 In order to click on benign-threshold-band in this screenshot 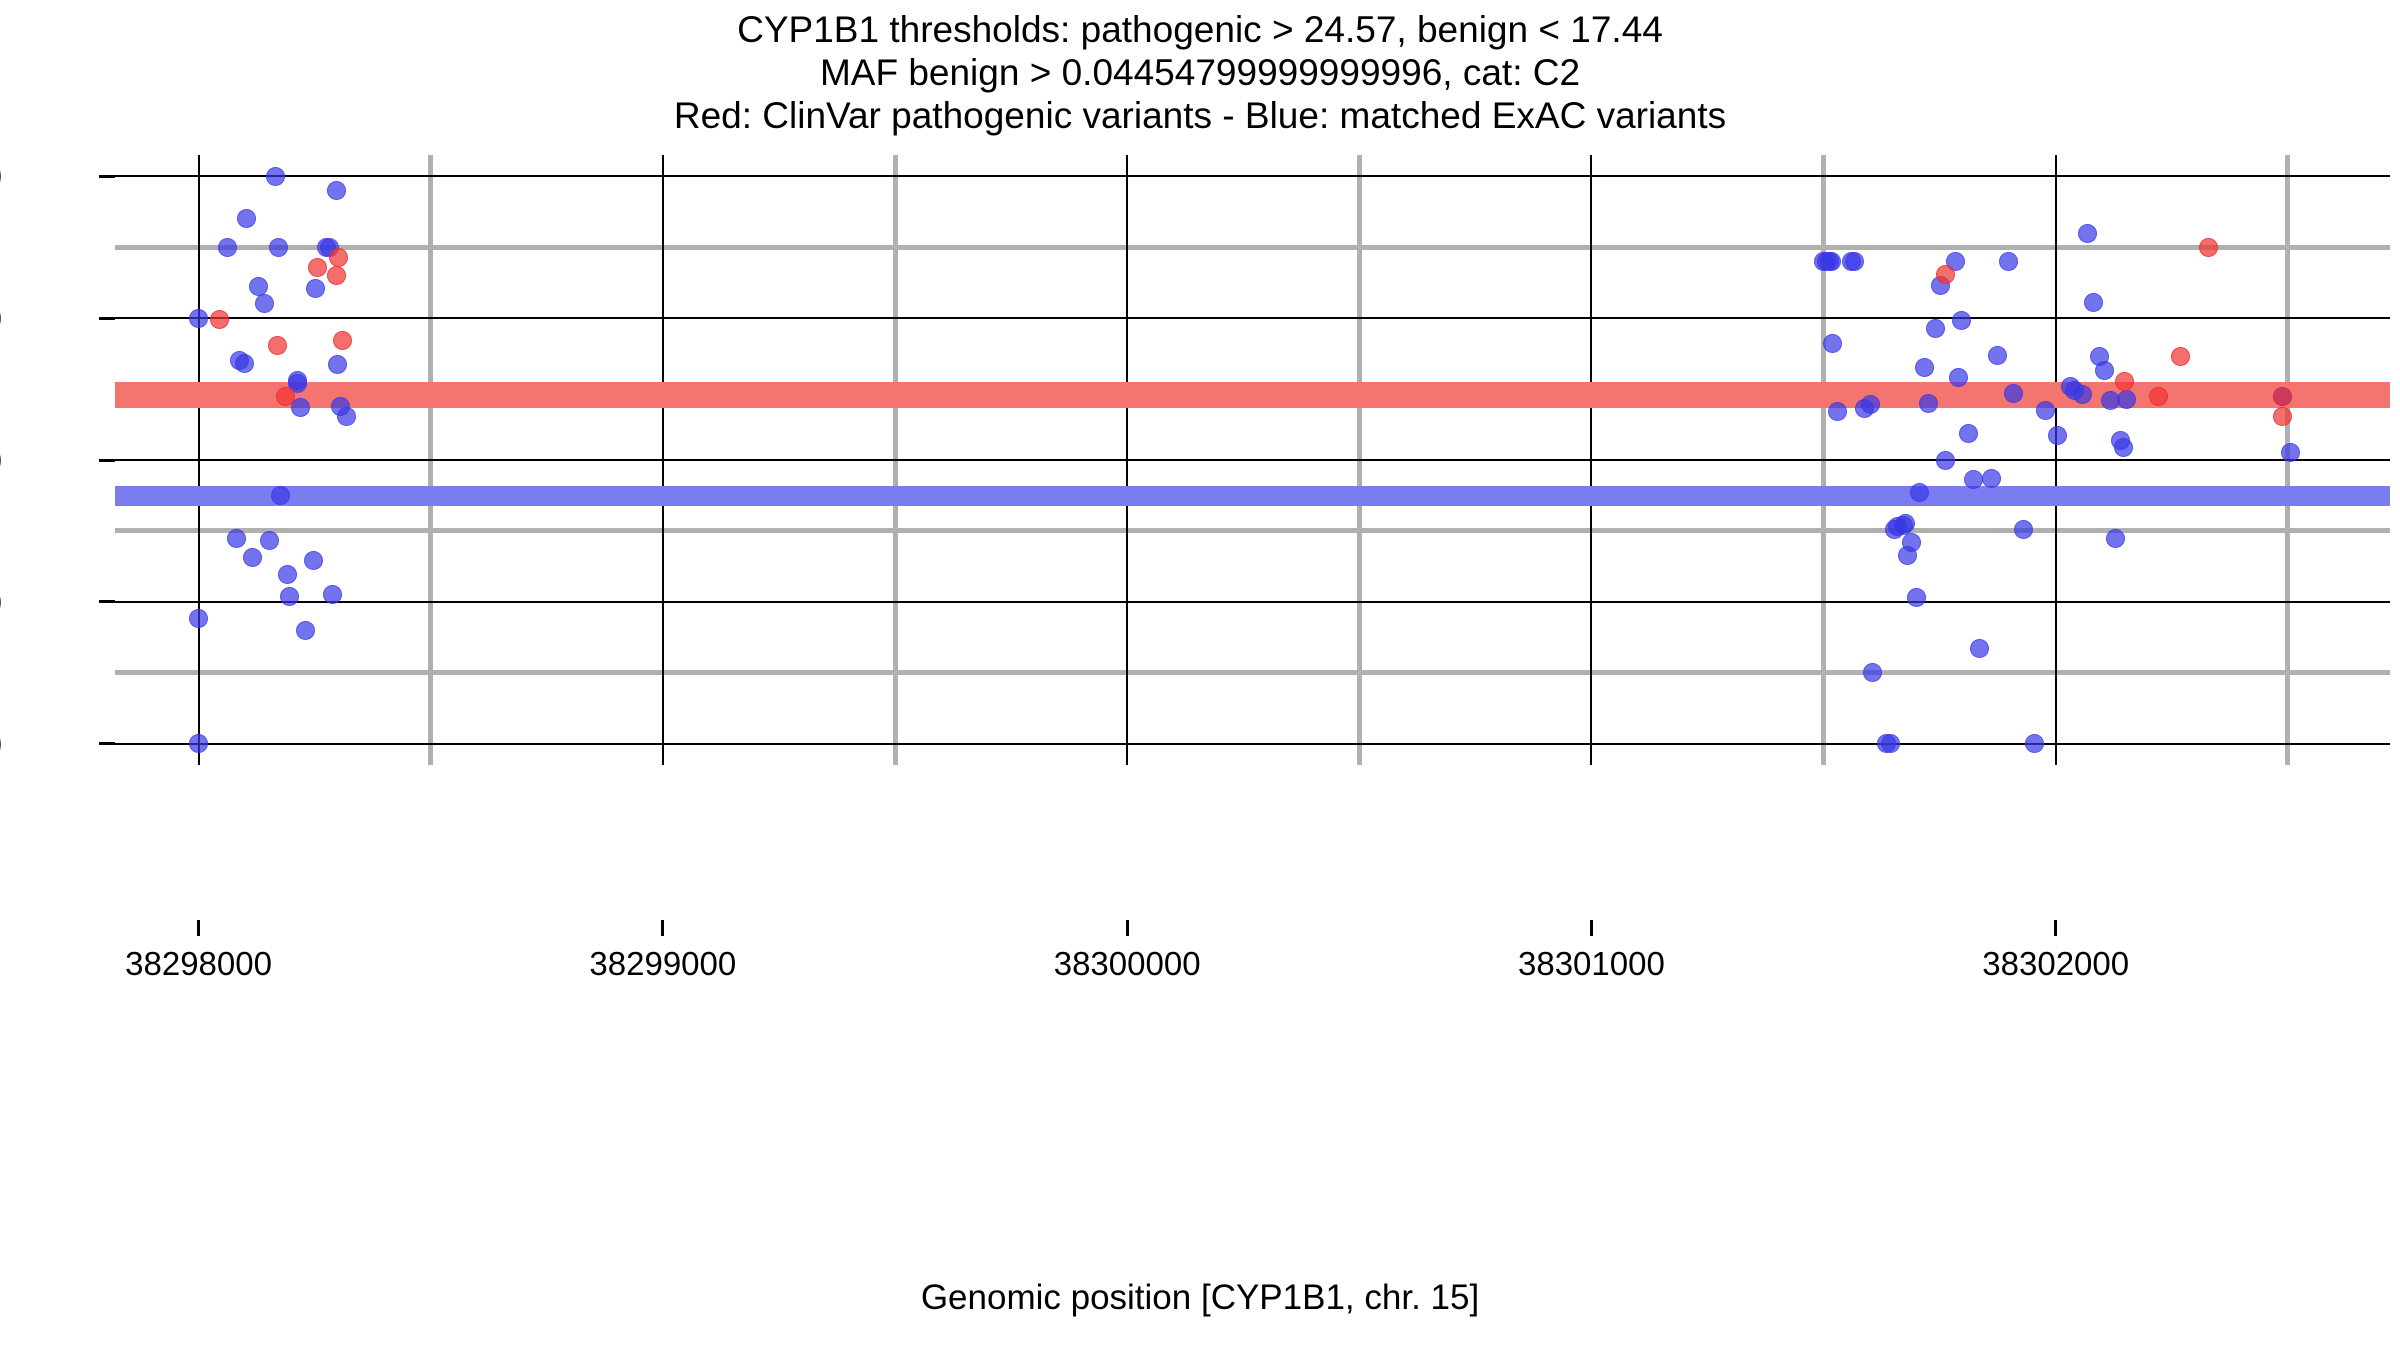, I will do `click(1252, 496)`.